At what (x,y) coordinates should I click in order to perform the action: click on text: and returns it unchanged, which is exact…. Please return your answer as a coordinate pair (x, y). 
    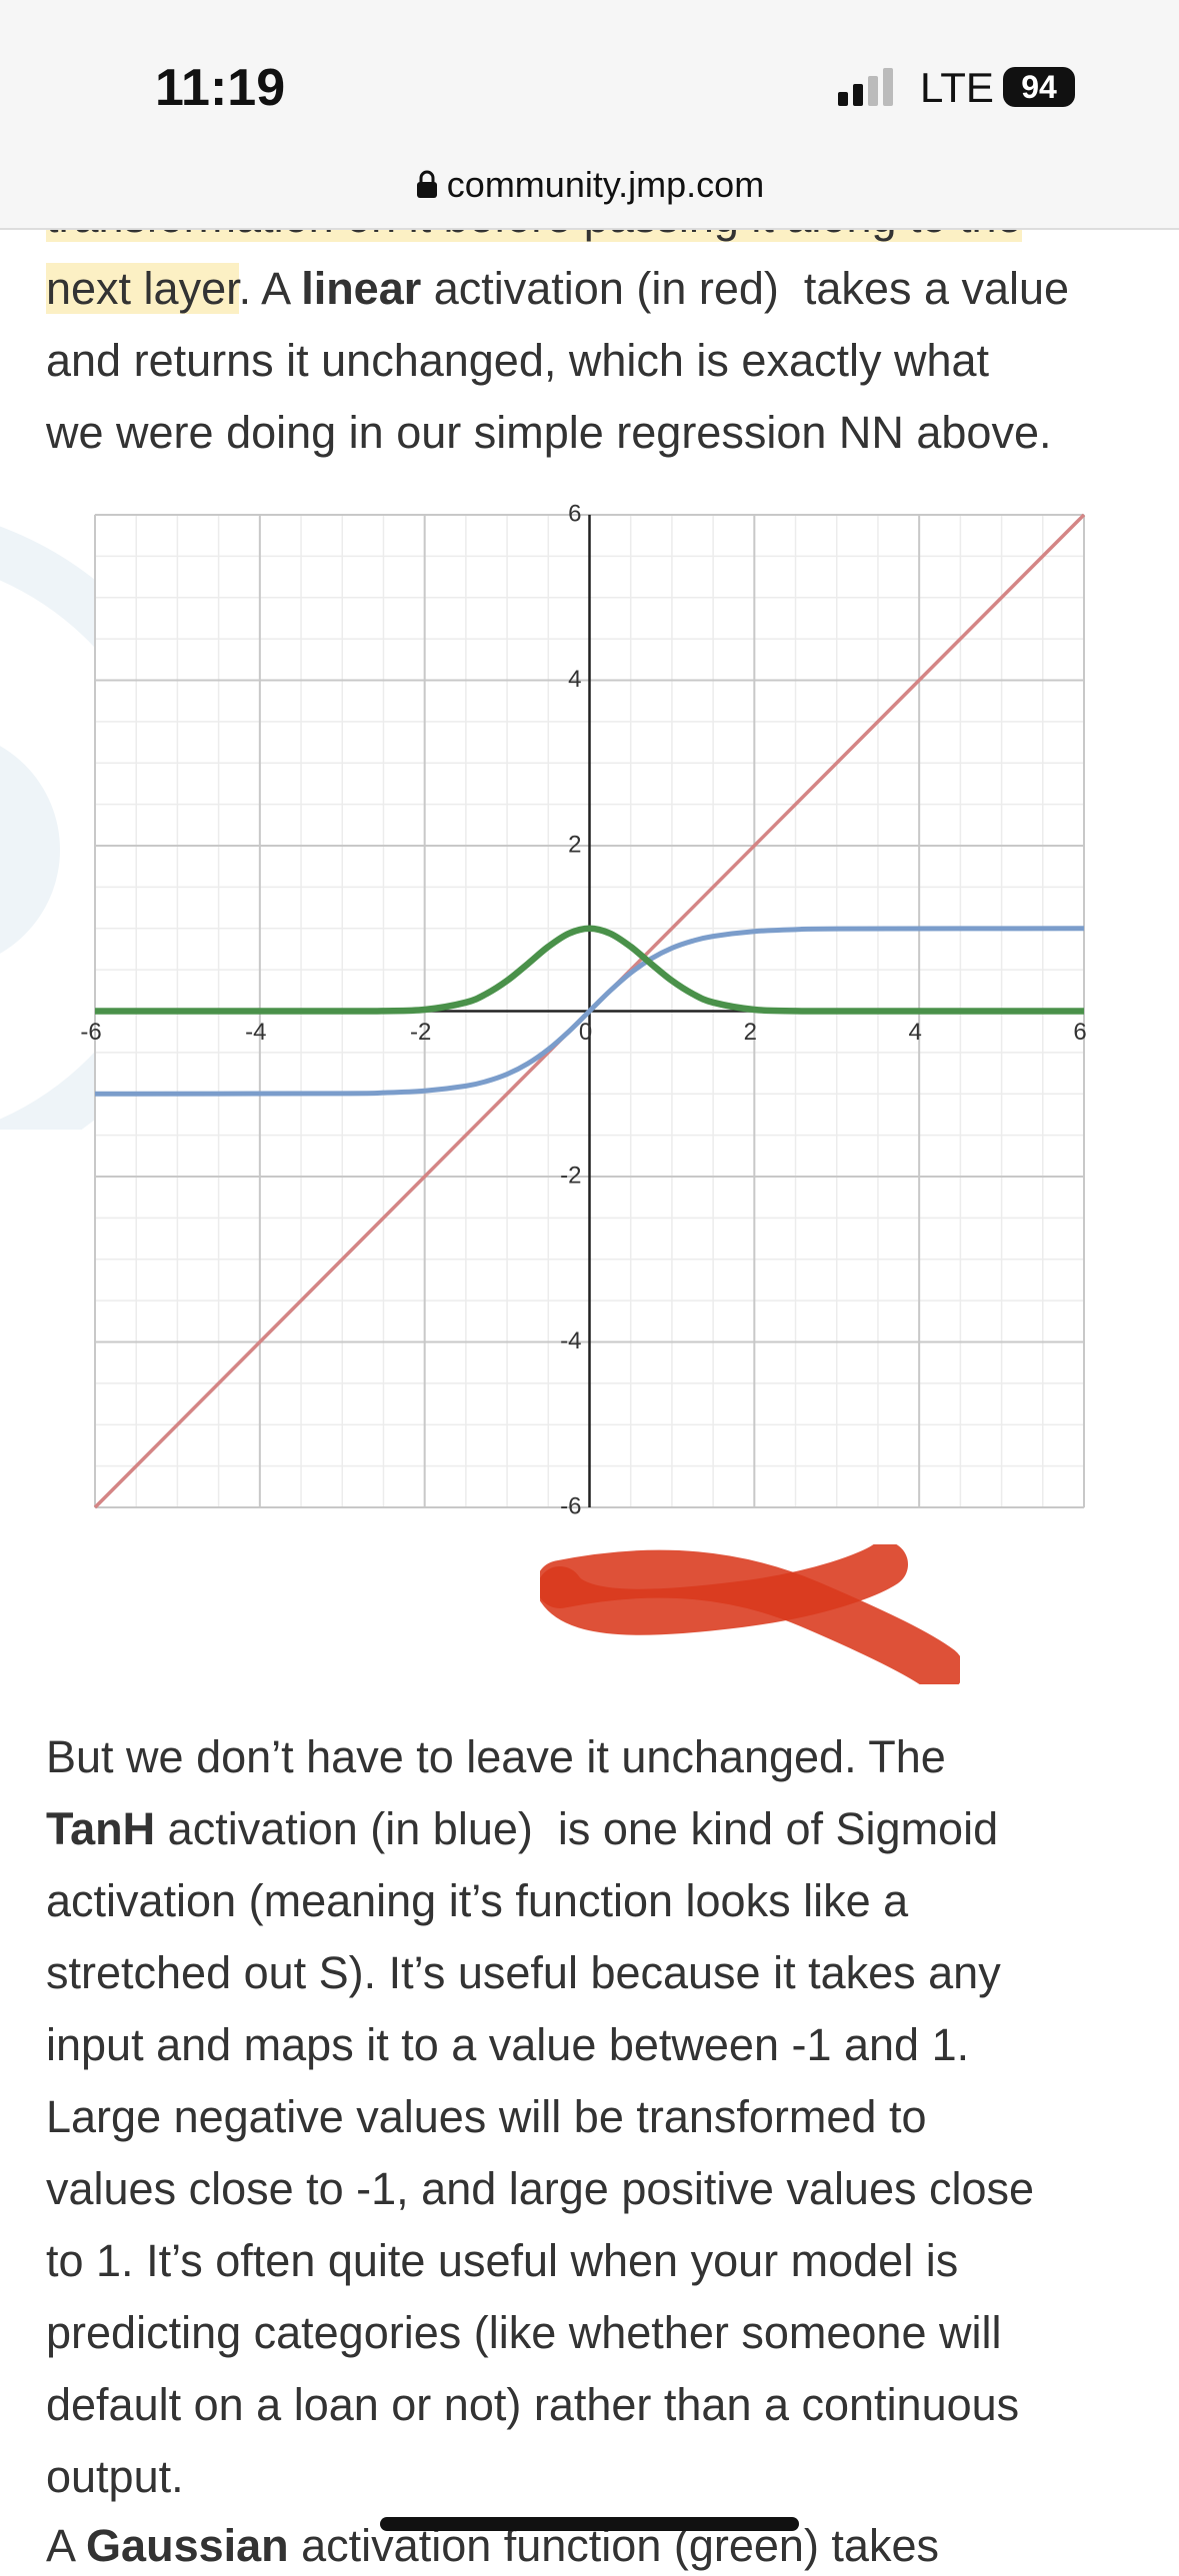
    Looking at the image, I should click on (518, 360).